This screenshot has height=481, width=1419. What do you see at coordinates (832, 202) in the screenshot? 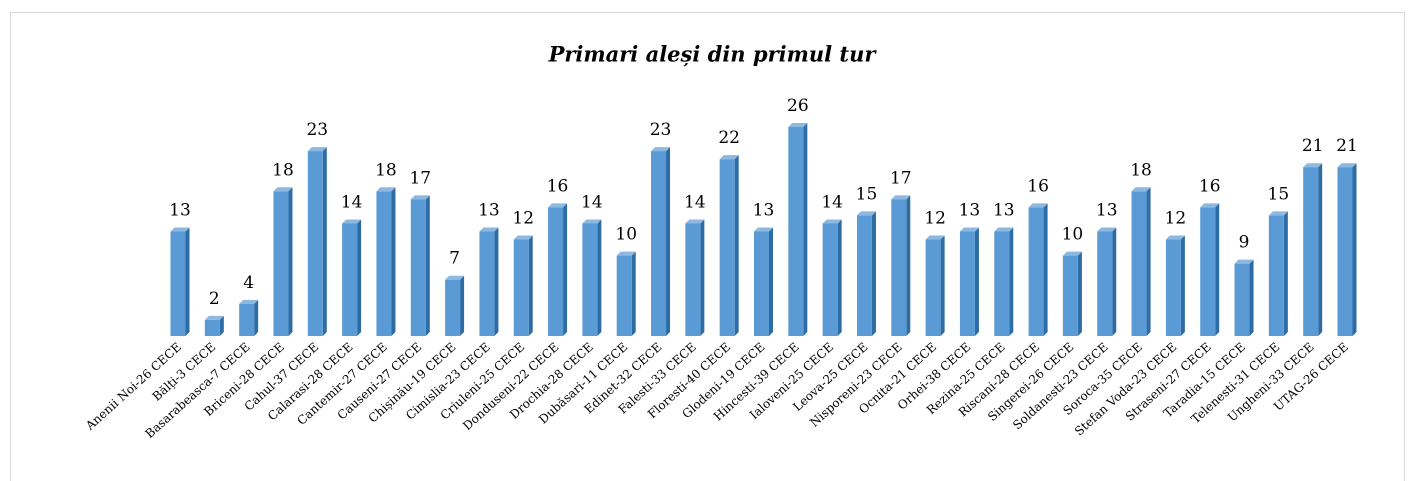
I see `value-label: 14` at bounding box center [832, 202].